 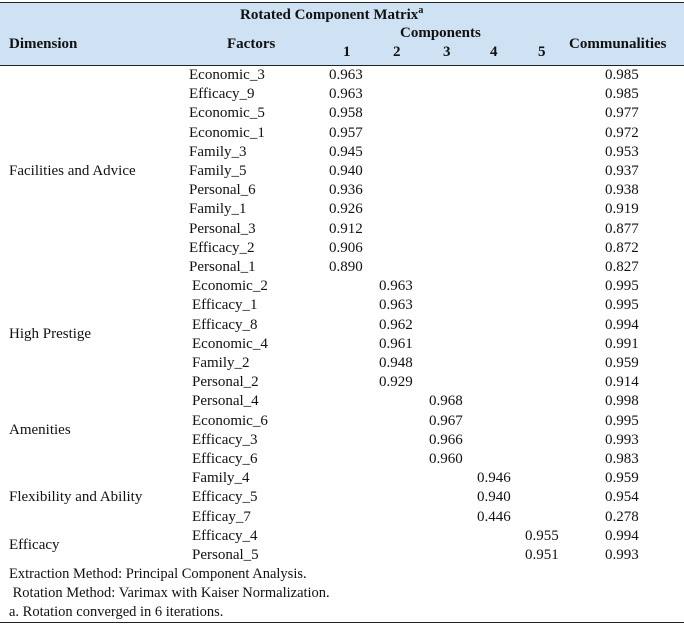 I want to click on loading-cell-component-1: 0.940, so click(x=346, y=171).